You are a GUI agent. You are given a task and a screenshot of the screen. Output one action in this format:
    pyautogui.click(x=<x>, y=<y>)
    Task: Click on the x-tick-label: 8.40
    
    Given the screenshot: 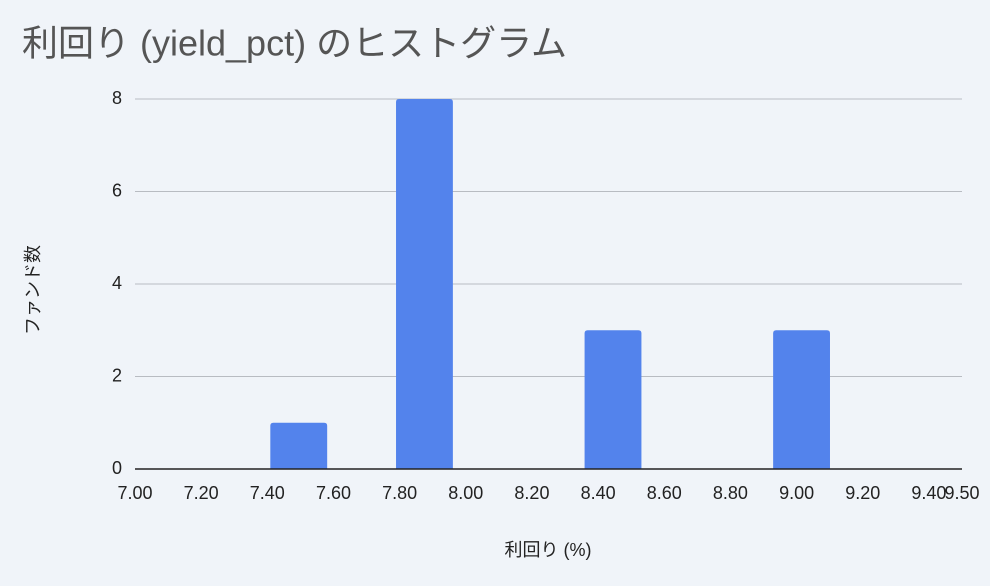 What is the action you would take?
    pyautogui.click(x=598, y=493)
    